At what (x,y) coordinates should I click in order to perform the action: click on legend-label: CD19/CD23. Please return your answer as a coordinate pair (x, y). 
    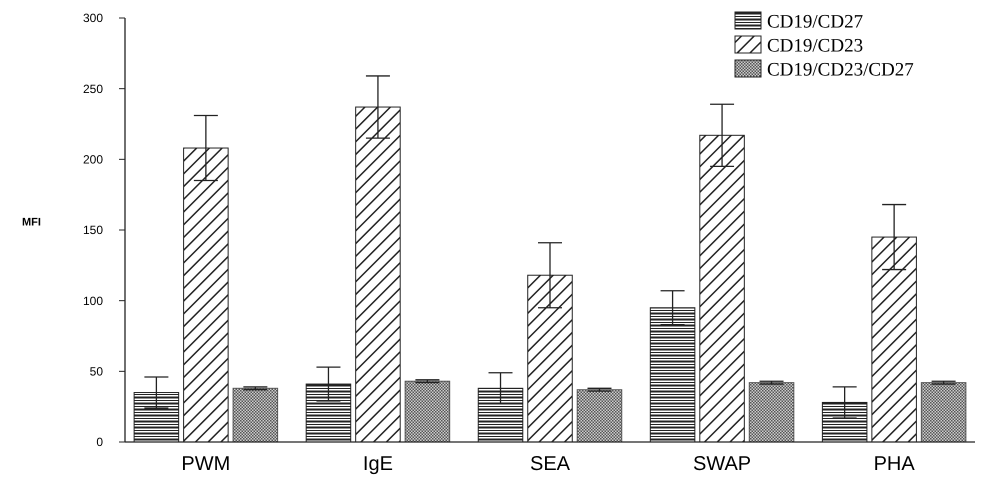
    Looking at the image, I should click on (815, 46).